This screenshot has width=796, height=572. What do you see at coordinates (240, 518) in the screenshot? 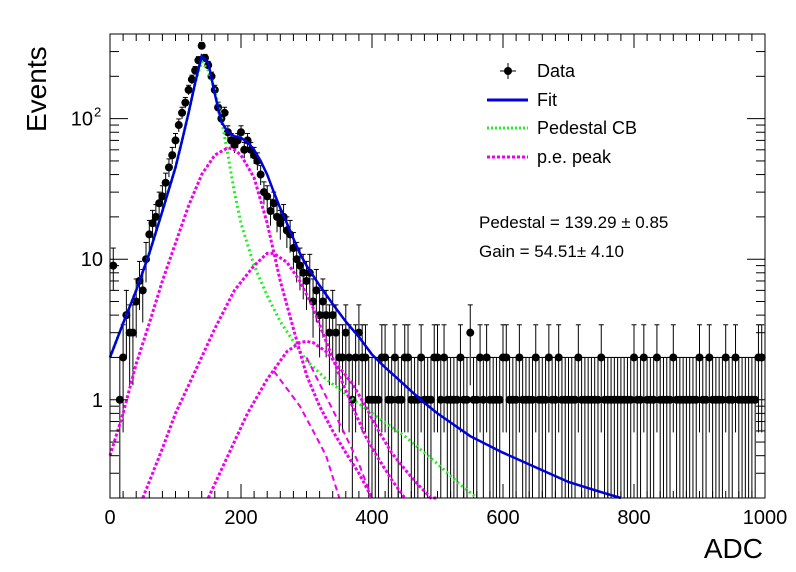
I see `x-tick-label: 200` at bounding box center [240, 518].